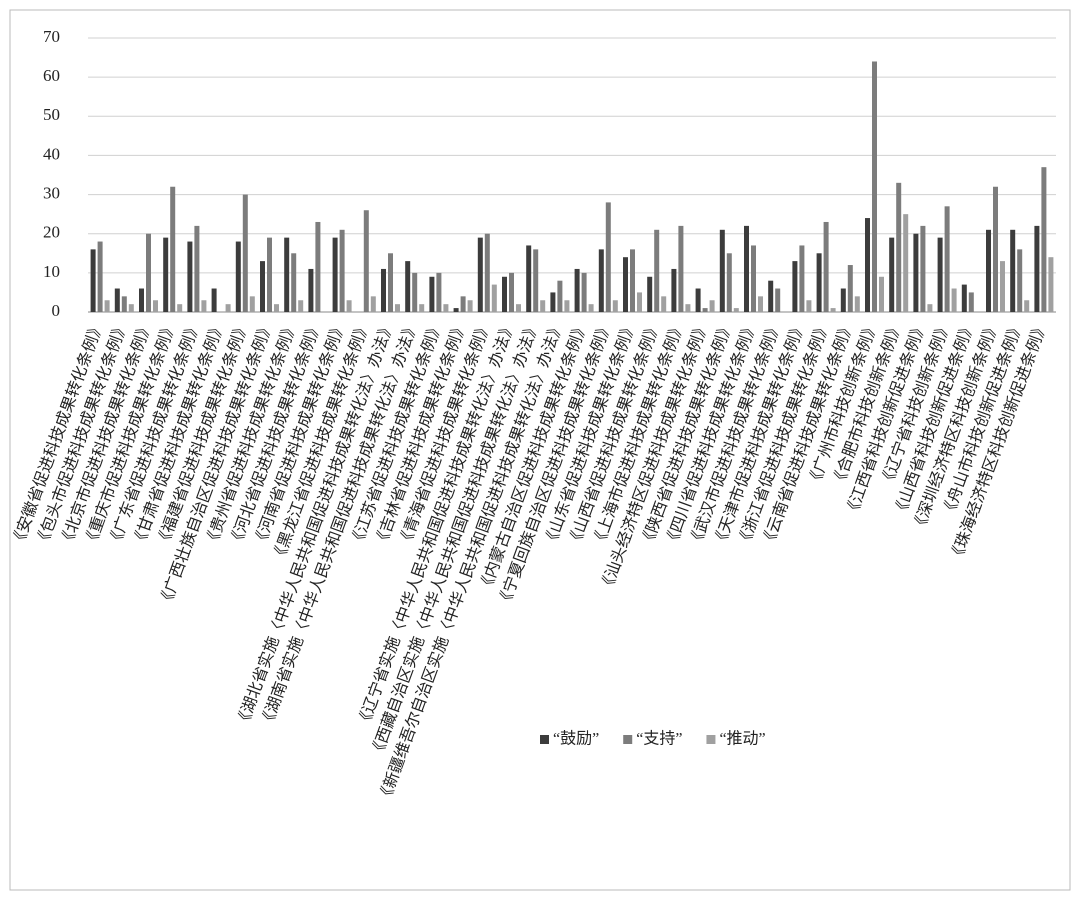 Image resolution: width=1080 pixels, height=905 pixels. Describe the element at coordinates (51, 153) in the screenshot. I see `y-tick-label: 40` at that location.